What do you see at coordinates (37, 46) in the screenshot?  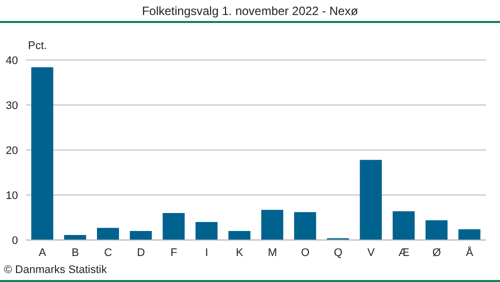 I see `y-axis-title: Pct.` at bounding box center [37, 46].